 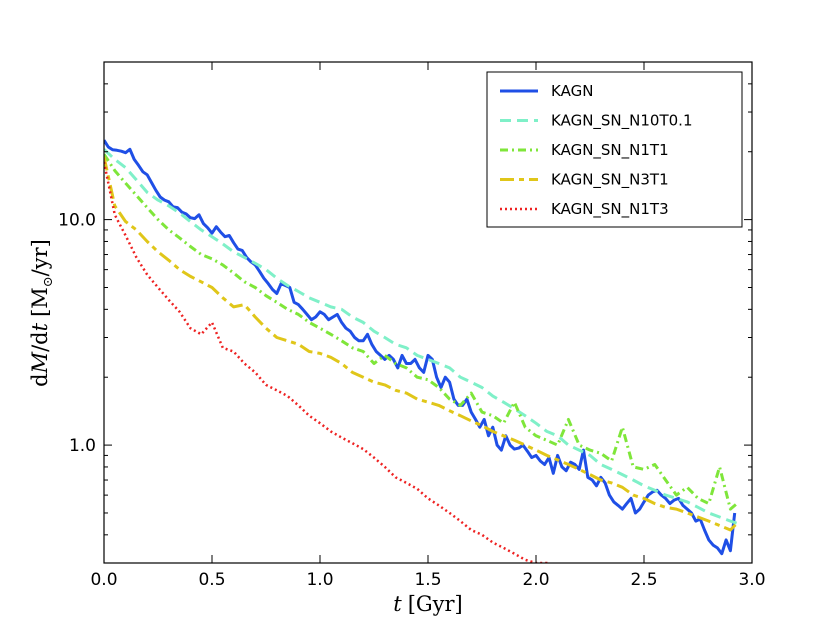 I want to click on legend-label-3: KAGN_SN_N3T1, so click(x=610, y=180).